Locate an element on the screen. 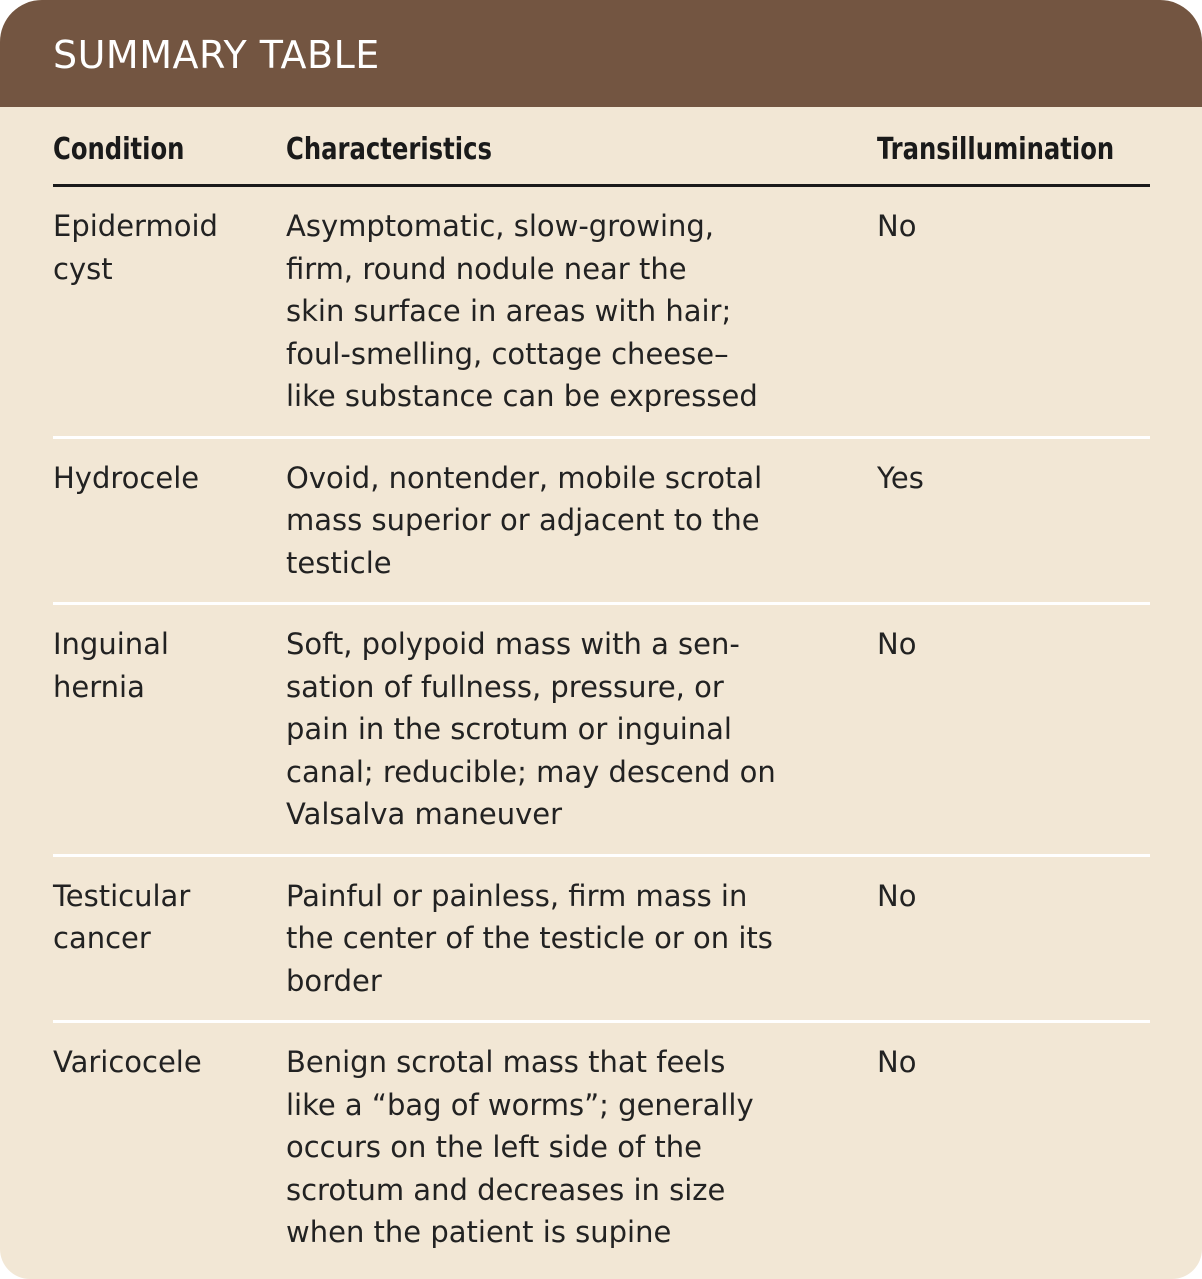 The image size is (1202, 1279). characteristics-line: sation of fullness, pressure, or is located at coordinates (505, 686).